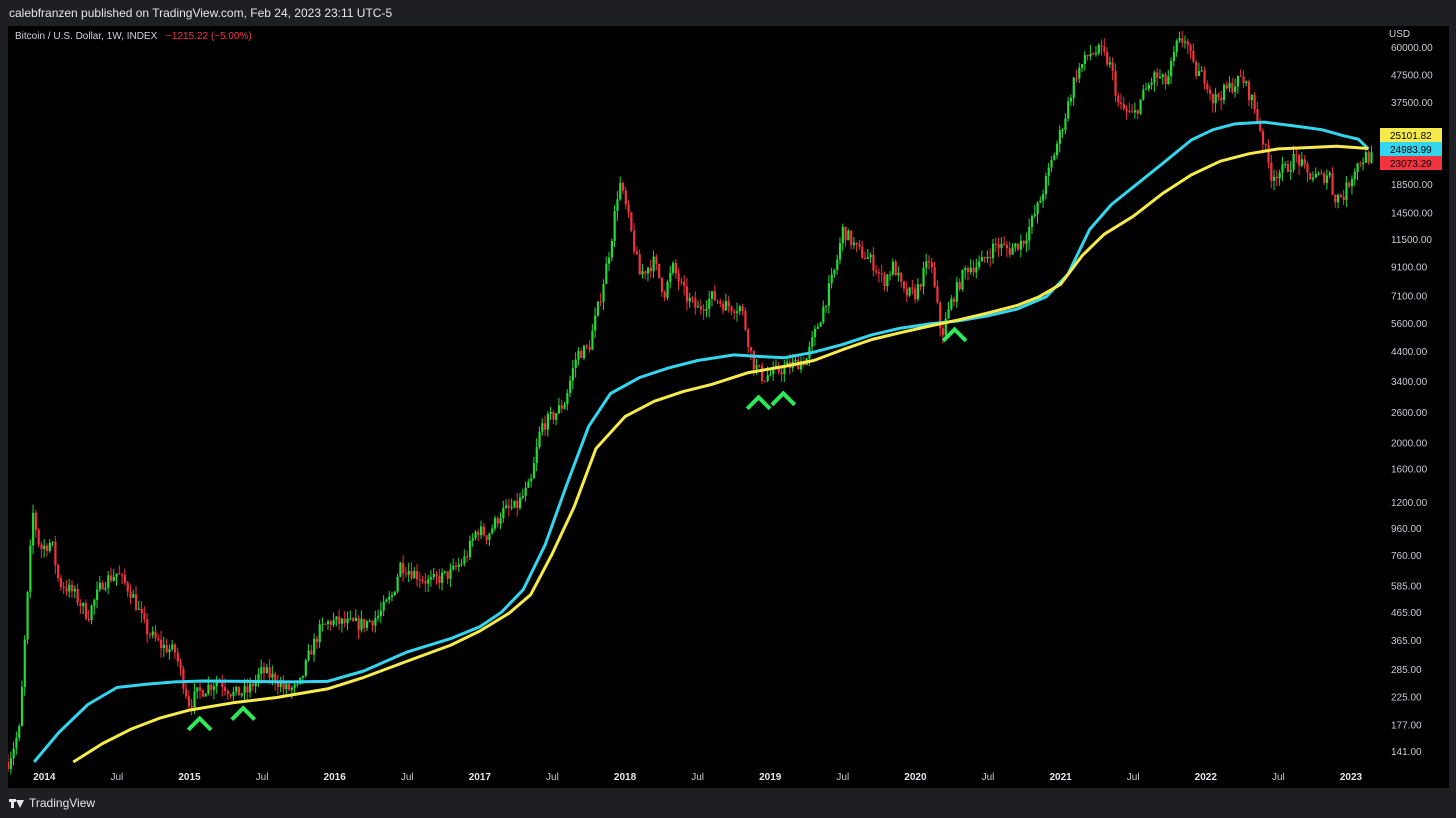 This screenshot has height=818, width=1456. What do you see at coordinates (1406, 725) in the screenshot?
I see `y-tick-label: 177.00` at bounding box center [1406, 725].